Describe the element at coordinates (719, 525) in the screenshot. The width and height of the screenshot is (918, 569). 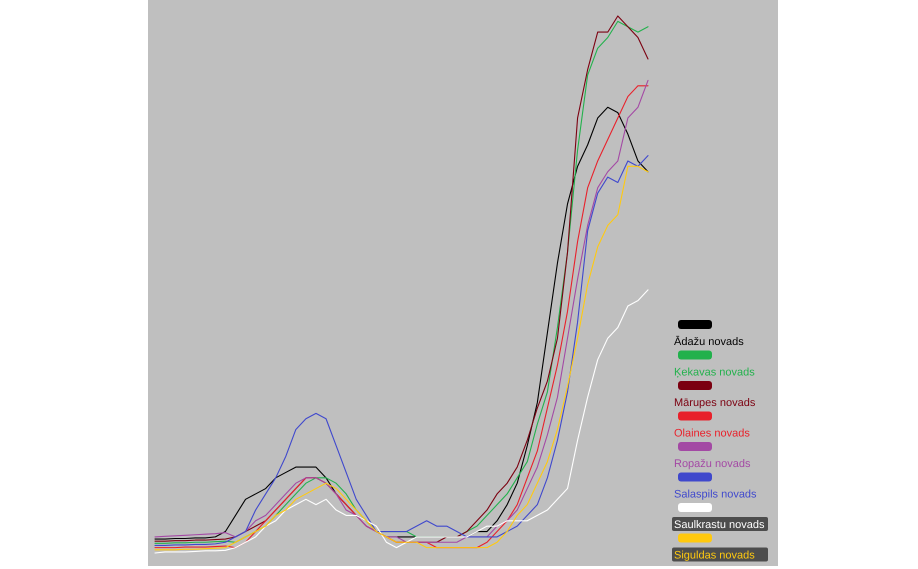
I see `legend-label: Saulkrastu novads` at that location.